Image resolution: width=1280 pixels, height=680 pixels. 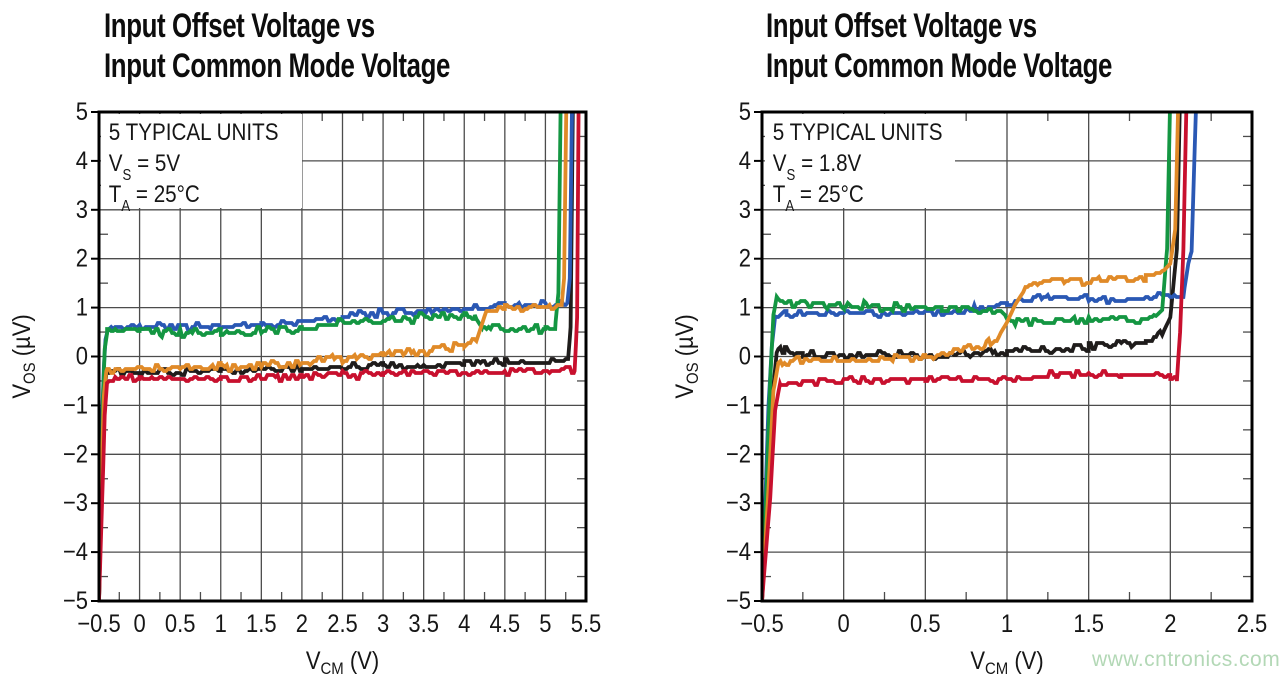 I want to click on x-tick-label: 5.5, so click(x=586, y=624).